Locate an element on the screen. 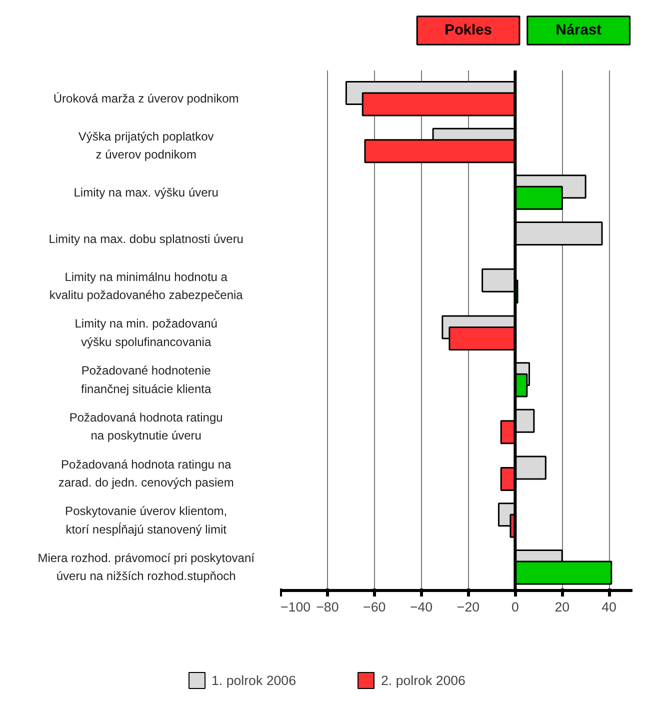  y-tick-label: Poskytovanie úverov klientom, ktorí nespĺňajú stanovený limit is located at coordinates (146, 520).